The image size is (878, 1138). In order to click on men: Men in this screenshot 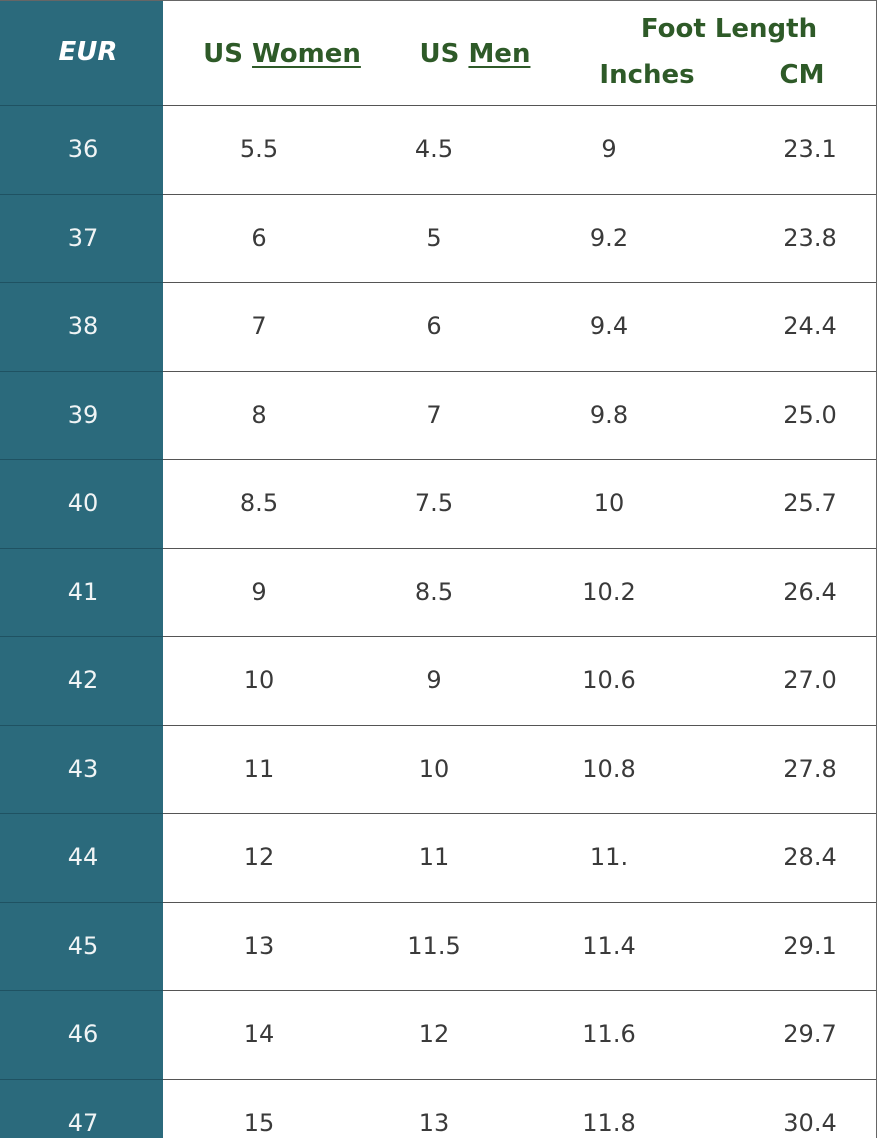, I will do `click(499, 54)`.